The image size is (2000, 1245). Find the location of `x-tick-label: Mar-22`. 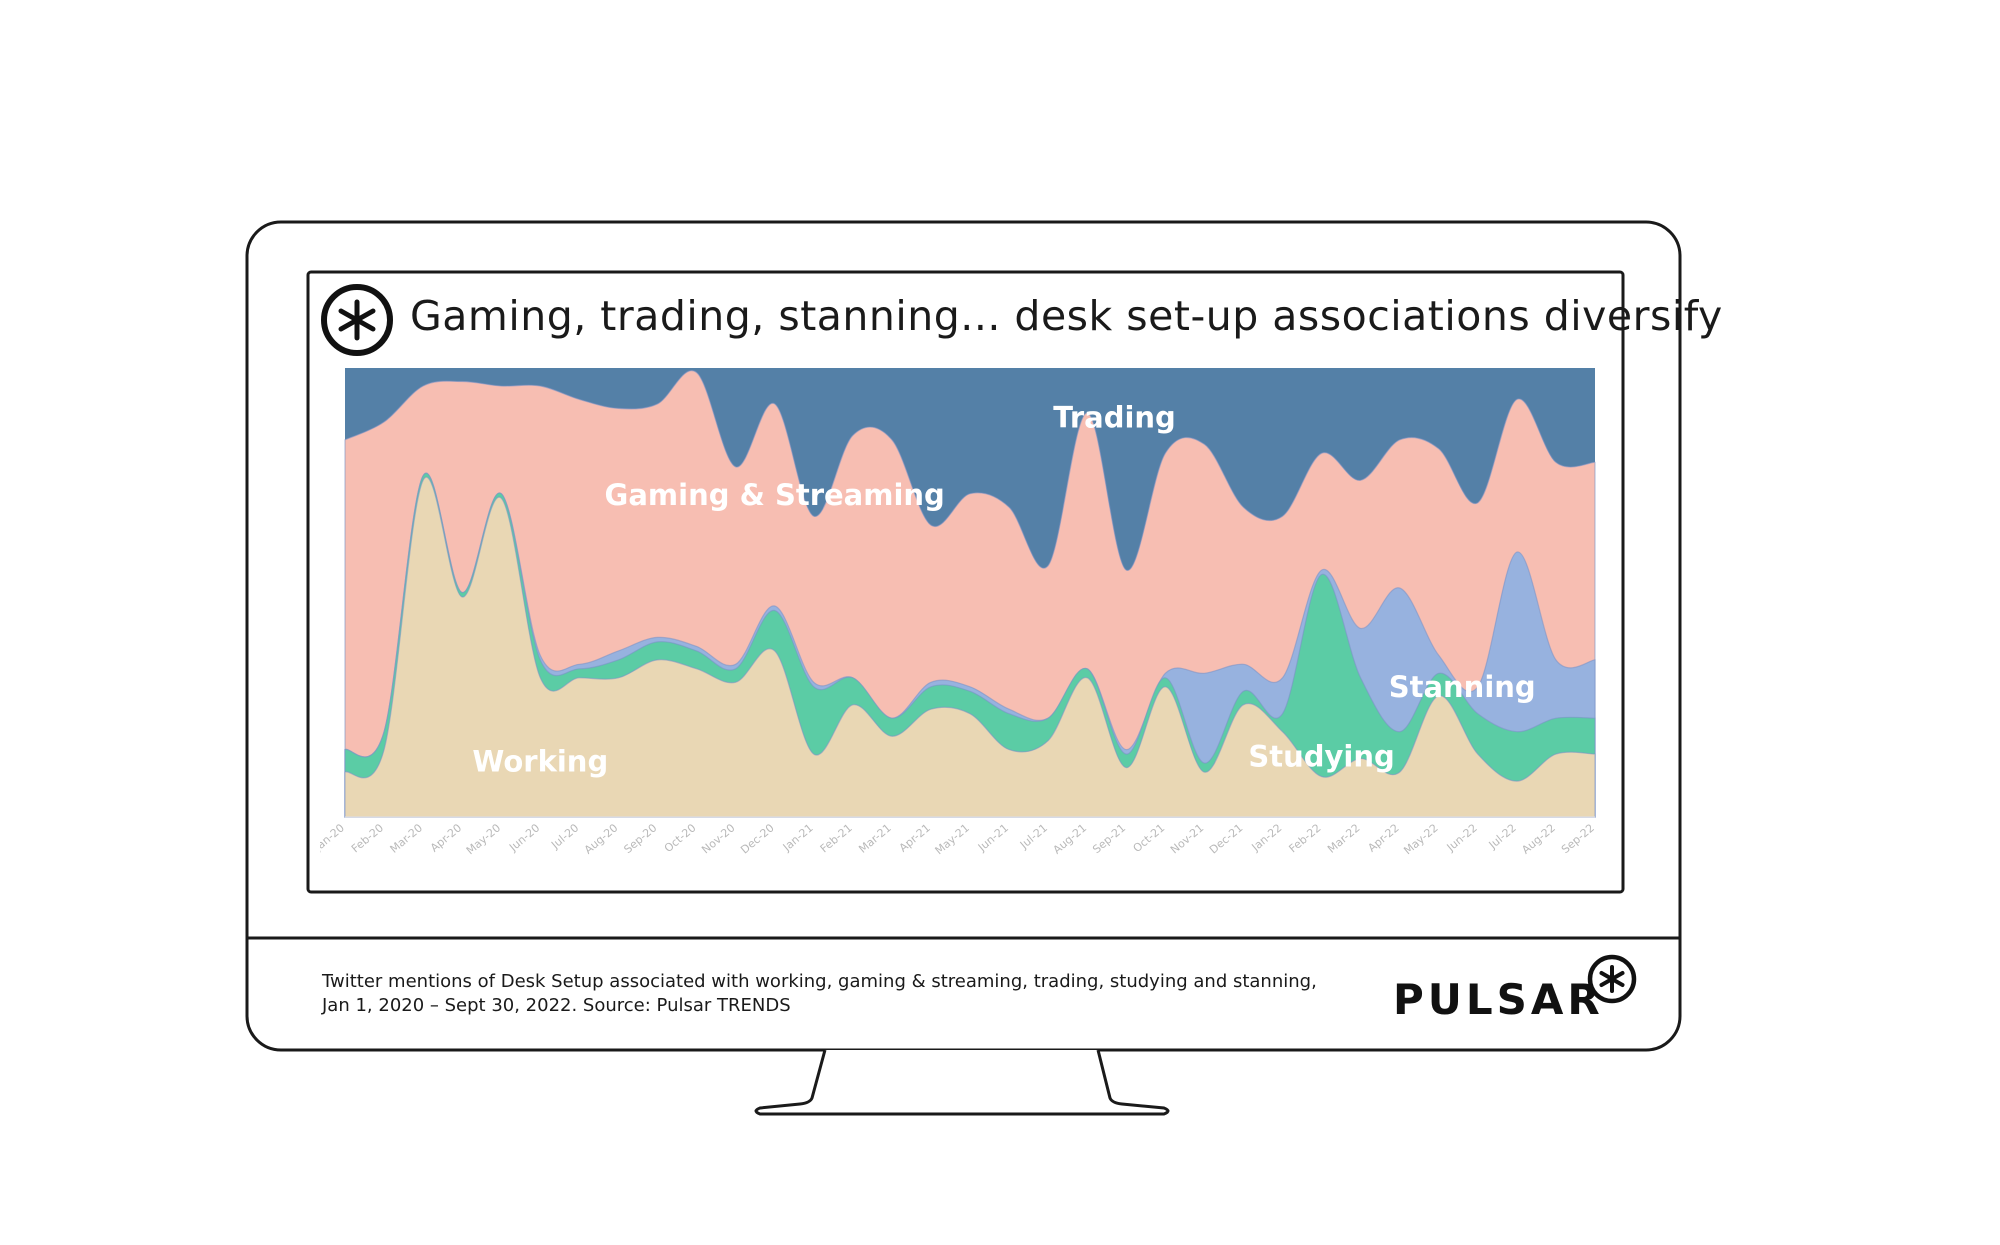

x-tick-label: Mar-22 is located at coordinates (1343, 838).